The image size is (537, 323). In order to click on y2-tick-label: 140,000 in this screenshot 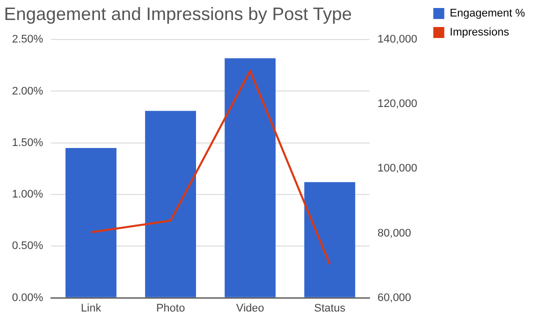, I will do `click(398, 40)`.